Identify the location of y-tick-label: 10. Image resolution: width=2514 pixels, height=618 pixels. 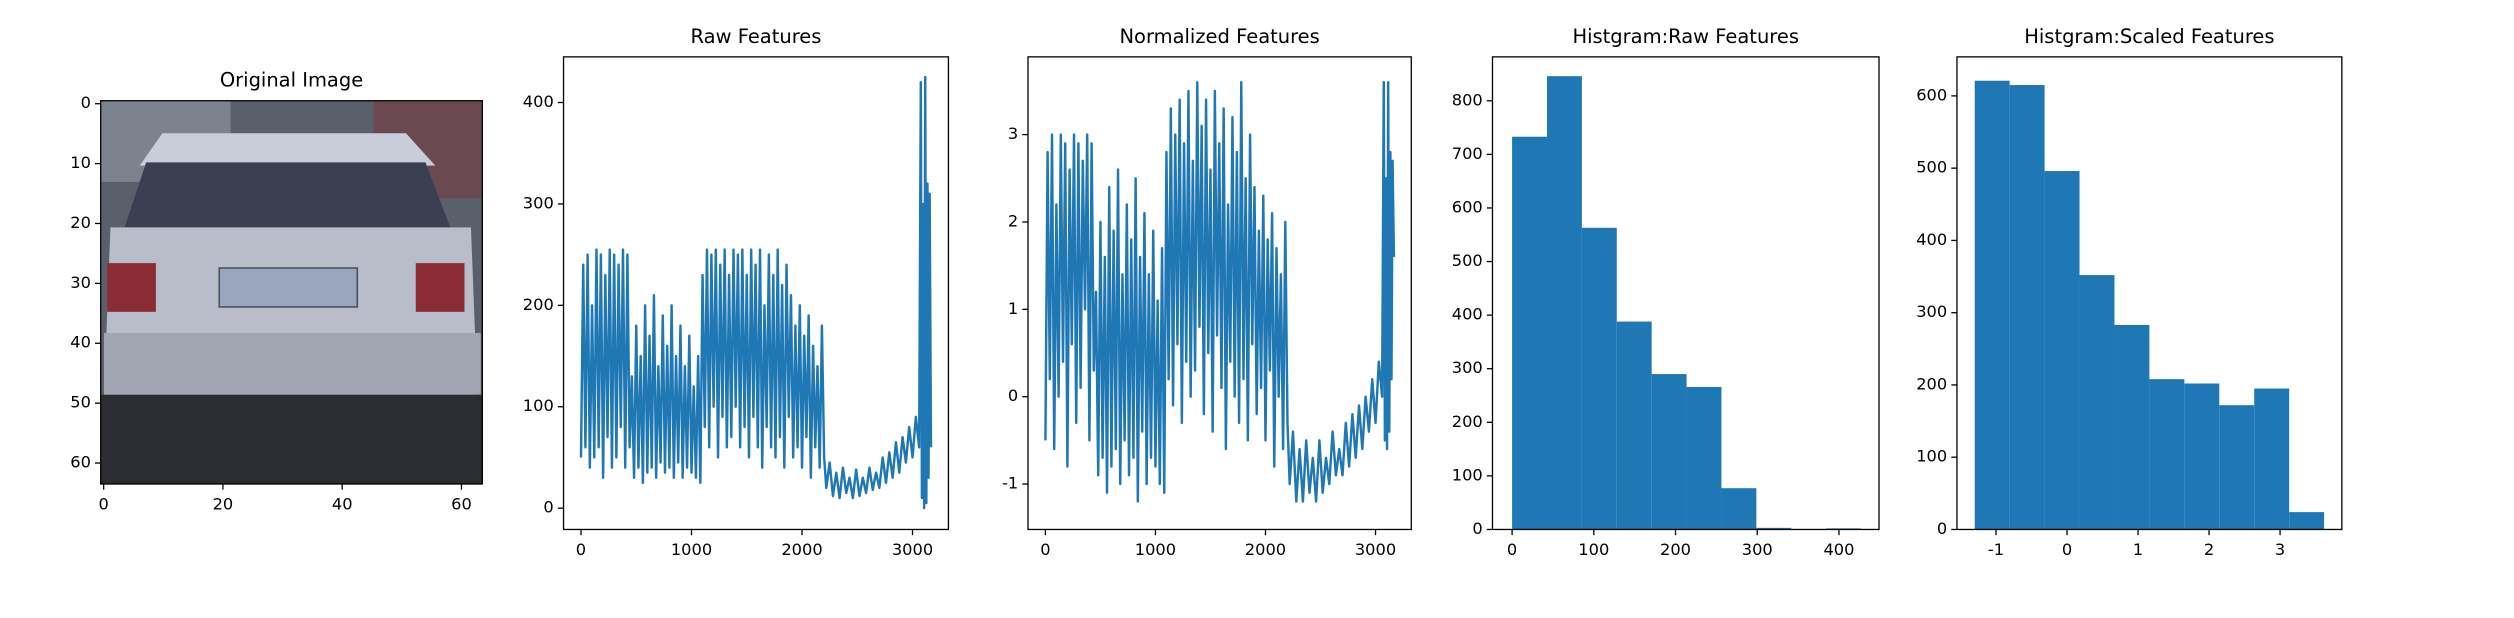
(80, 162).